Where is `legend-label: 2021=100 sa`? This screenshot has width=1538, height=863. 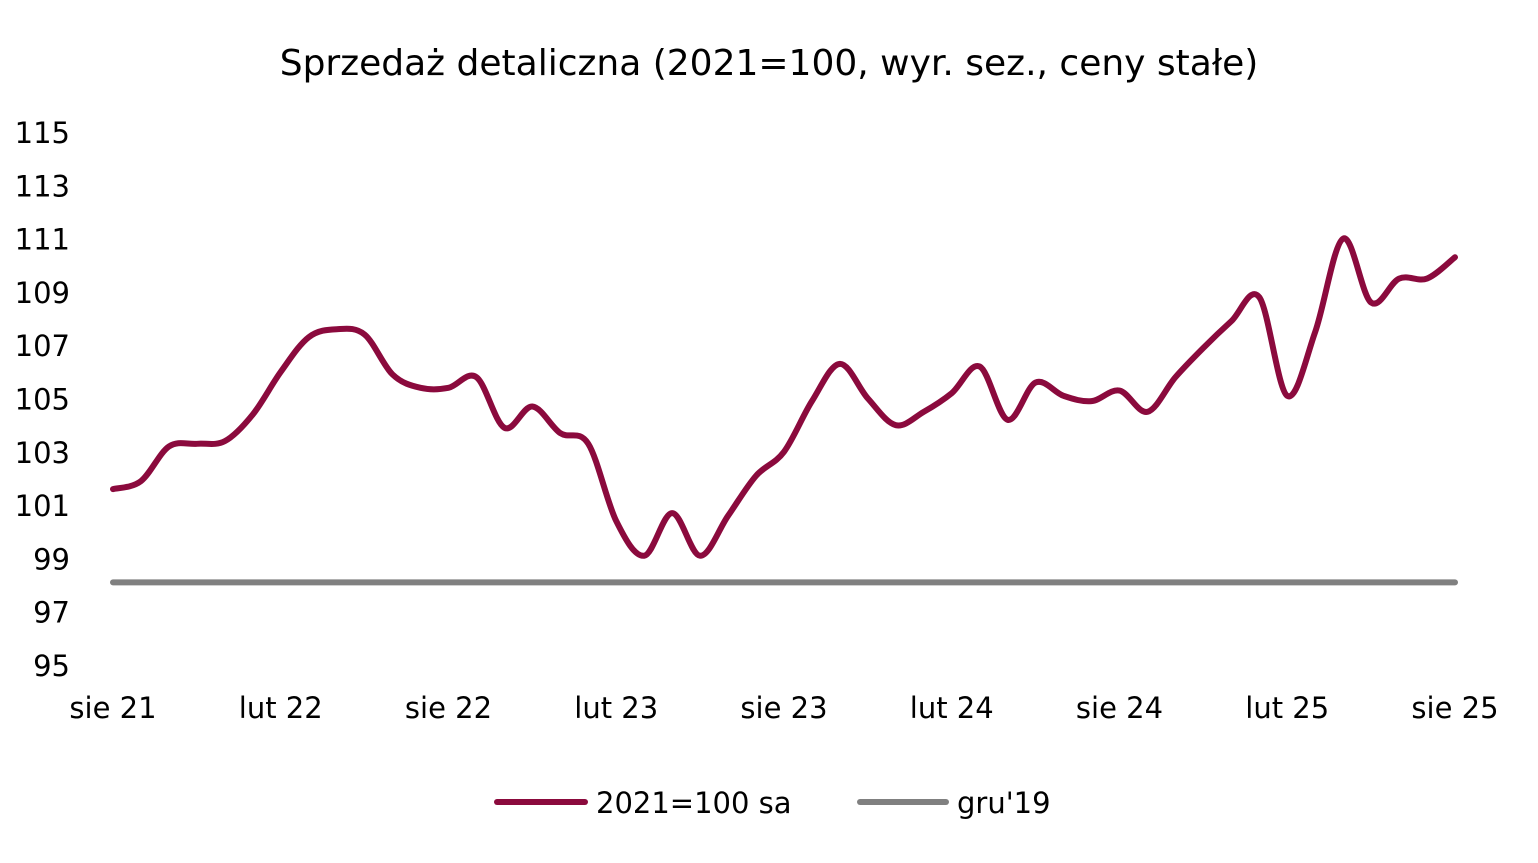
legend-label: 2021=100 sa is located at coordinates (694, 803).